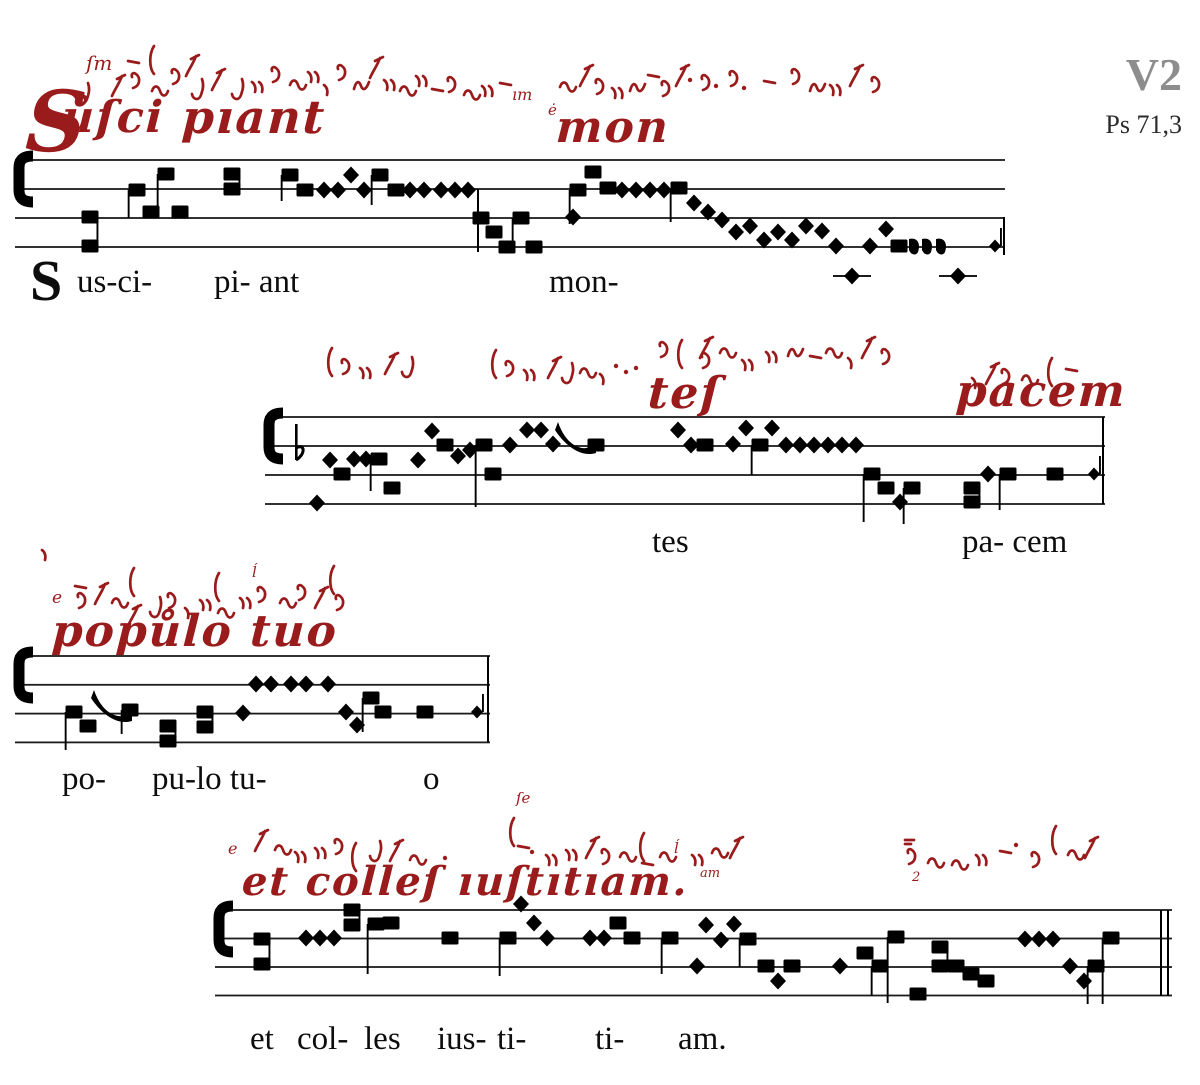 This screenshot has width=1200, height=1085. What do you see at coordinates (98, 63) in the screenshot?
I see `neume-letter: ſm` at bounding box center [98, 63].